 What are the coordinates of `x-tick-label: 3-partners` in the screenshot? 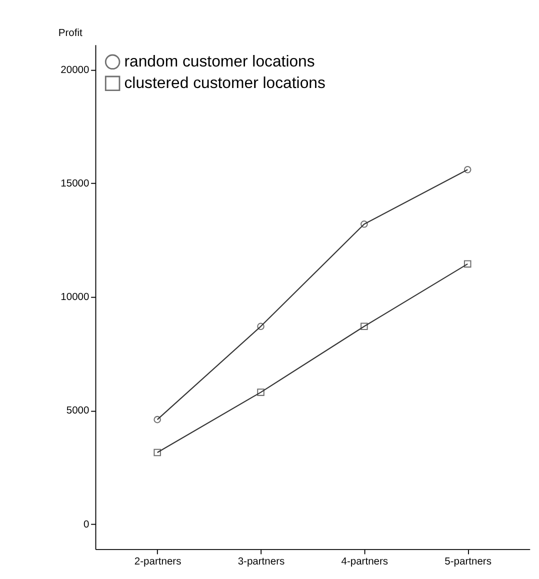 It's located at (261, 562).